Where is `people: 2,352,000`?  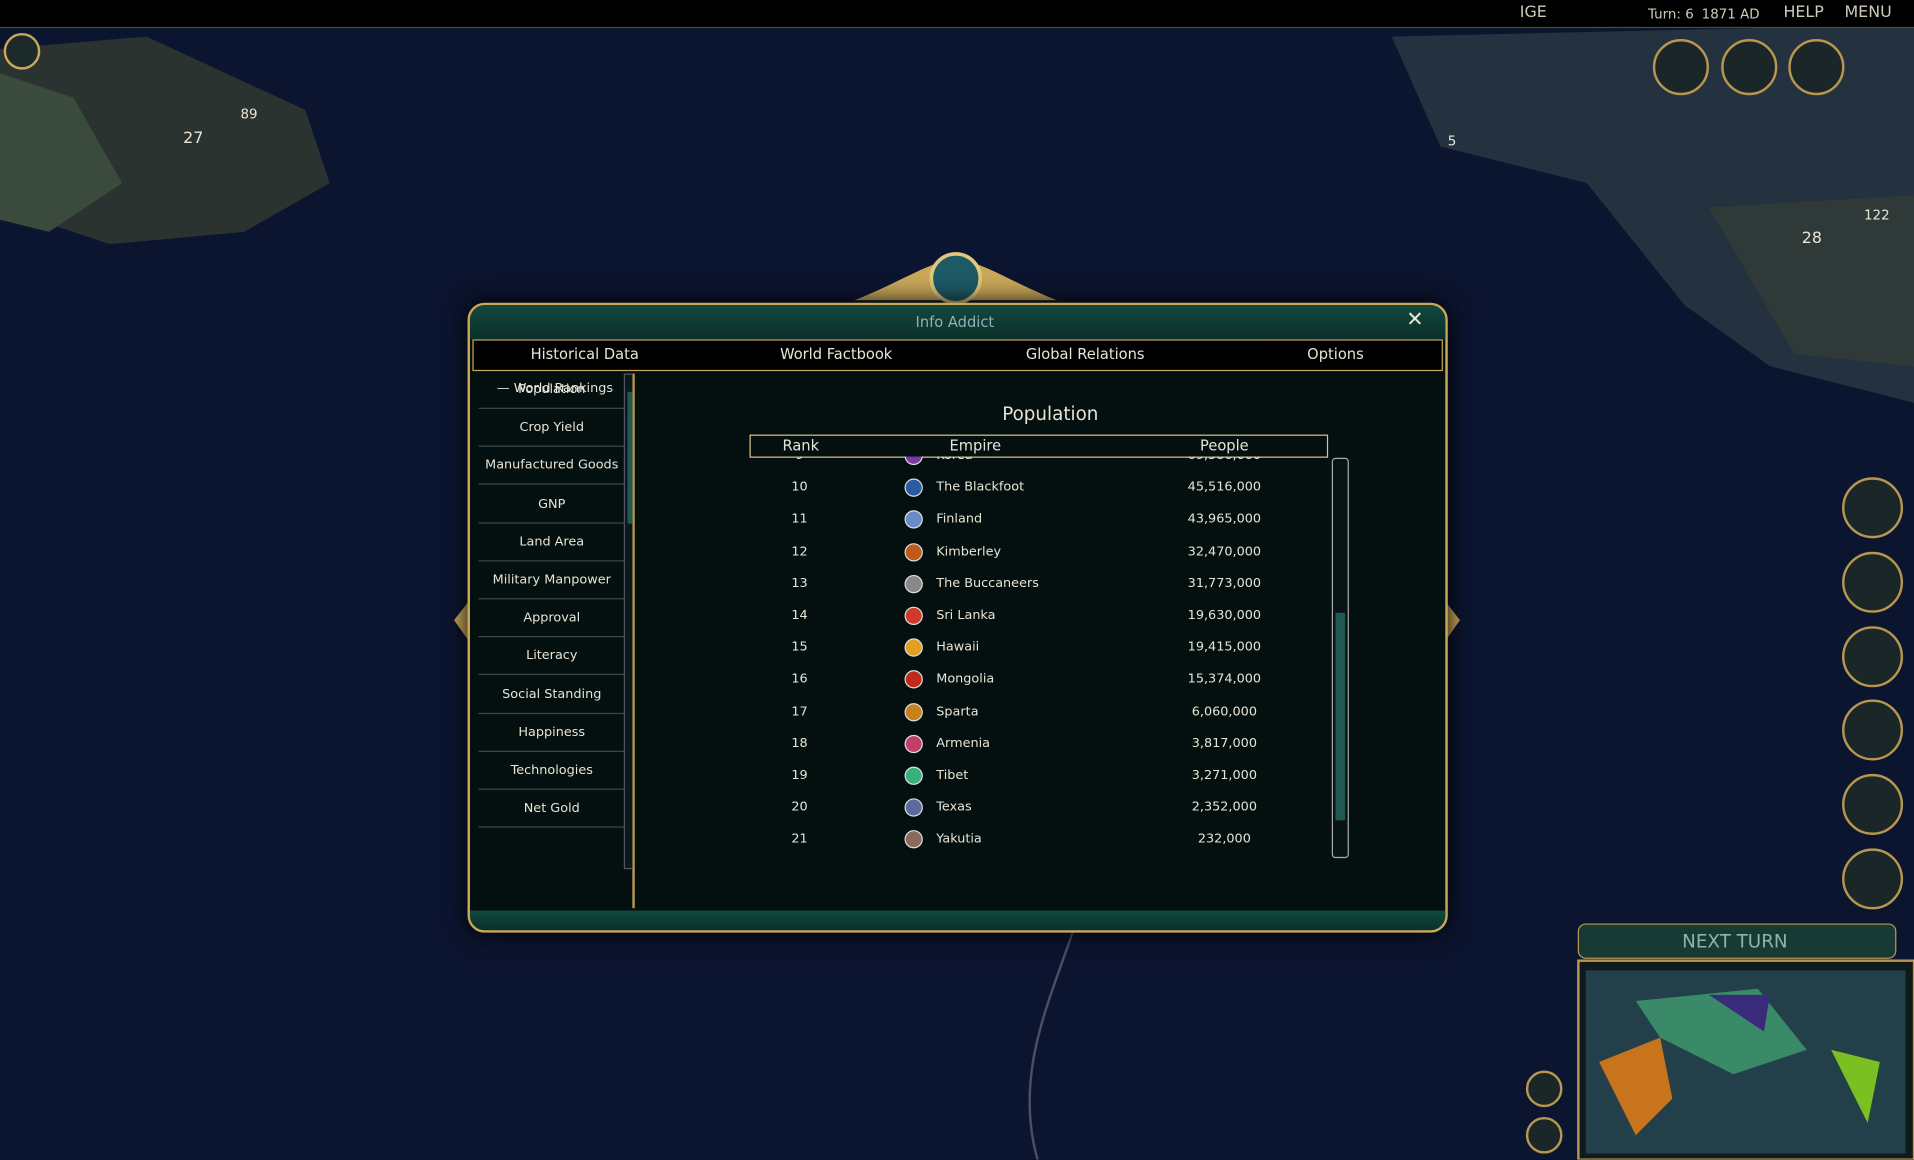
people: 2,352,000 is located at coordinates (1224, 807).